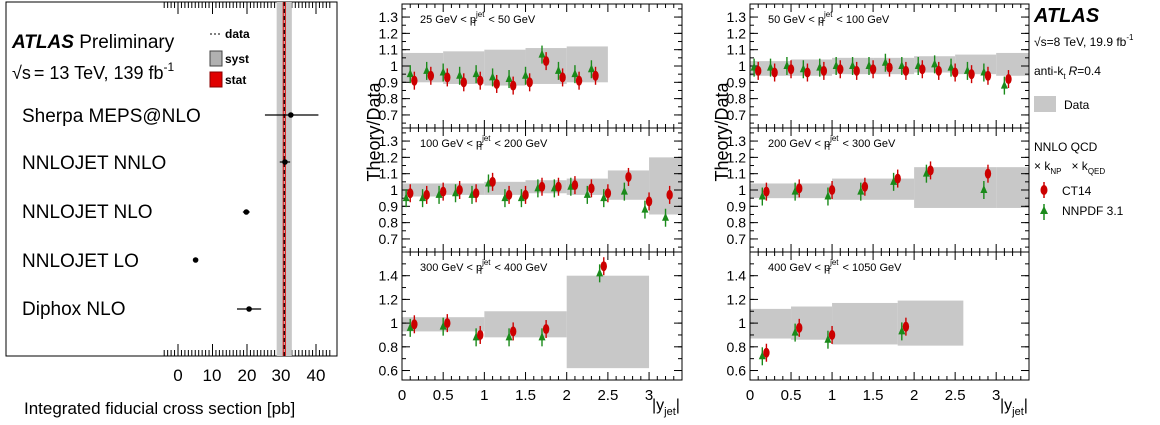 The height and width of the screenshot is (425, 1160). I want to click on legend-stat-label: stat, so click(235, 80).